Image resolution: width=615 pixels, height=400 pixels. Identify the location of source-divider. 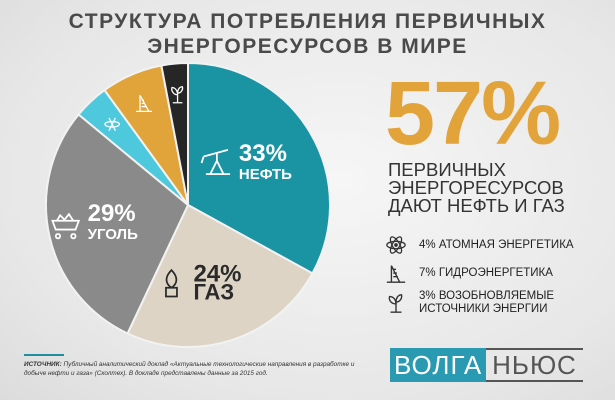
(44, 355).